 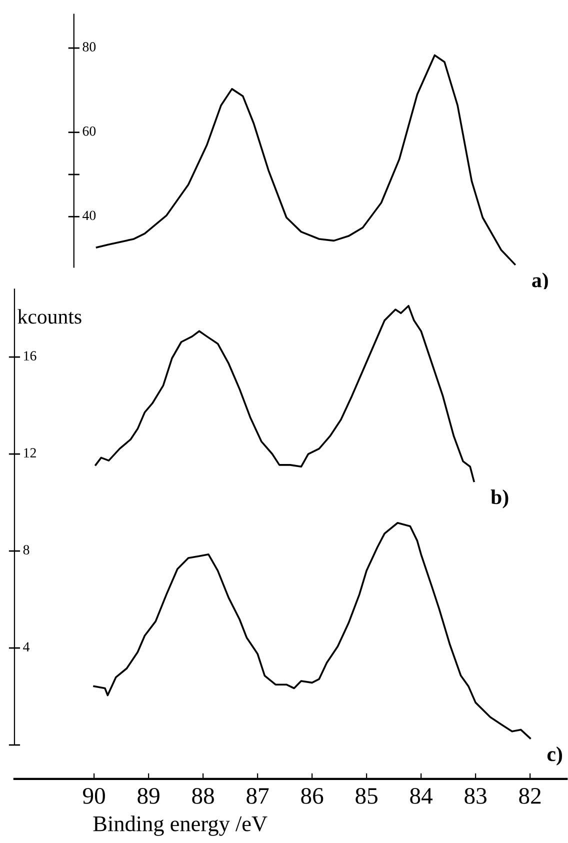 What do you see at coordinates (540, 282) in the screenshot?
I see `series-label: a)` at bounding box center [540, 282].